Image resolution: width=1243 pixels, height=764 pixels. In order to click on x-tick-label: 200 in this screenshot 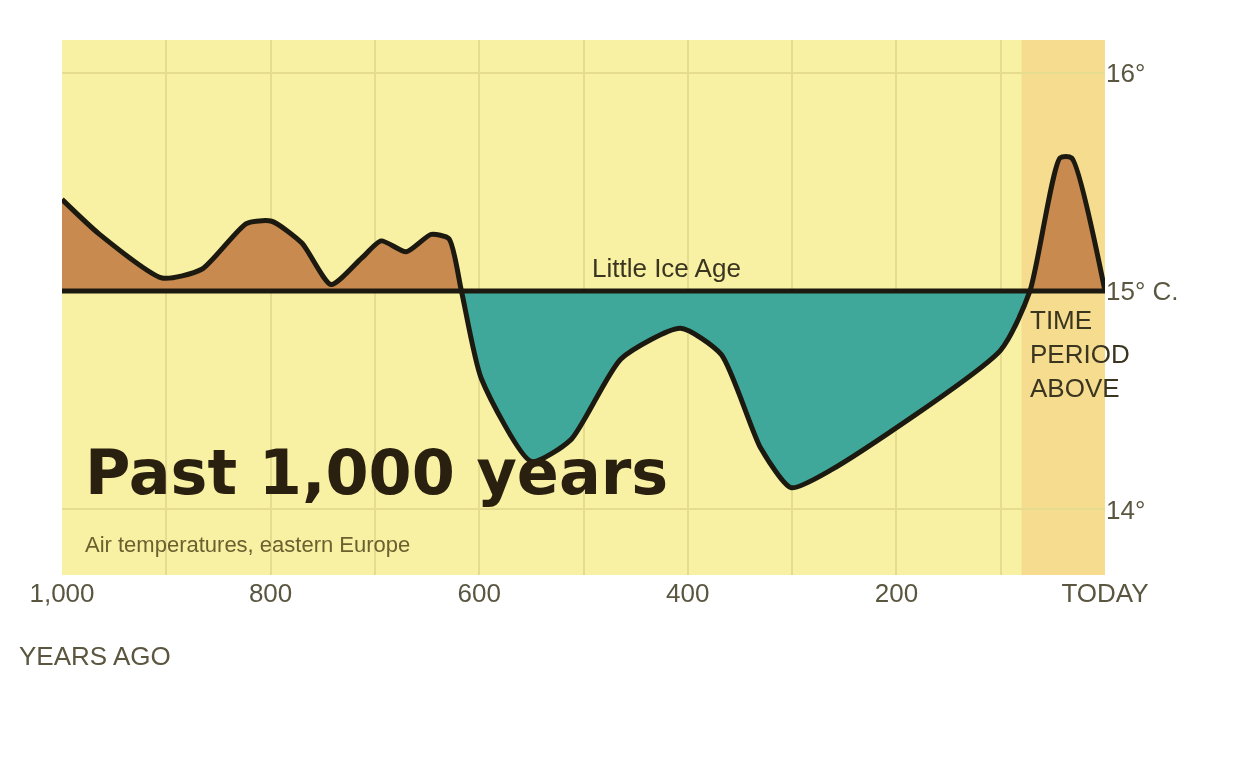, I will do `click(896, 593)`.